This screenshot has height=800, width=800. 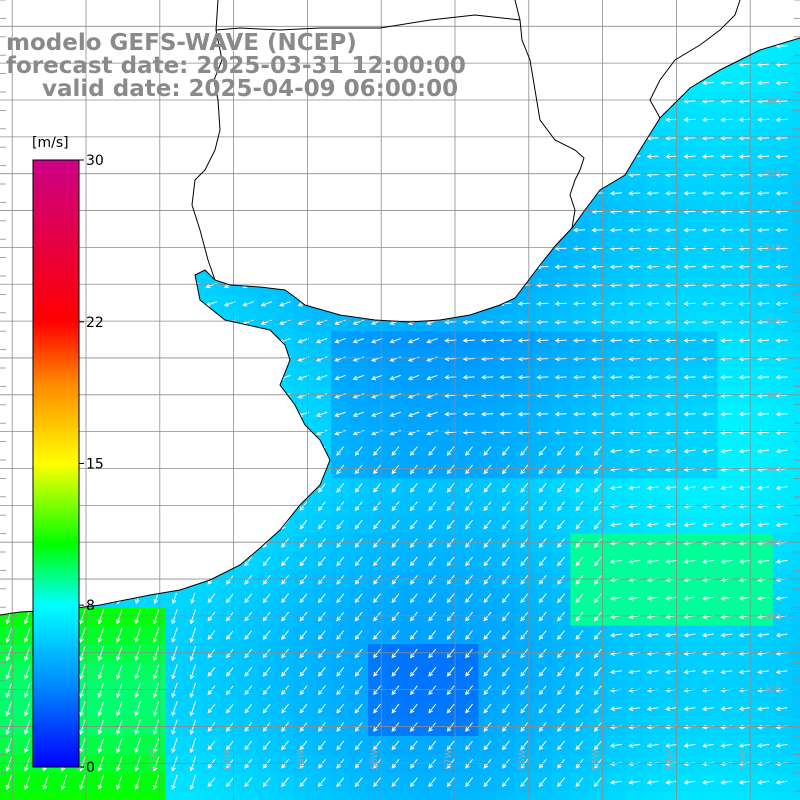 What do you see at coordinates (68, 455) in the screenshot?
I see `colorbar: [m/s] 30 22 15 8 0` at bounding box center [68, 455].